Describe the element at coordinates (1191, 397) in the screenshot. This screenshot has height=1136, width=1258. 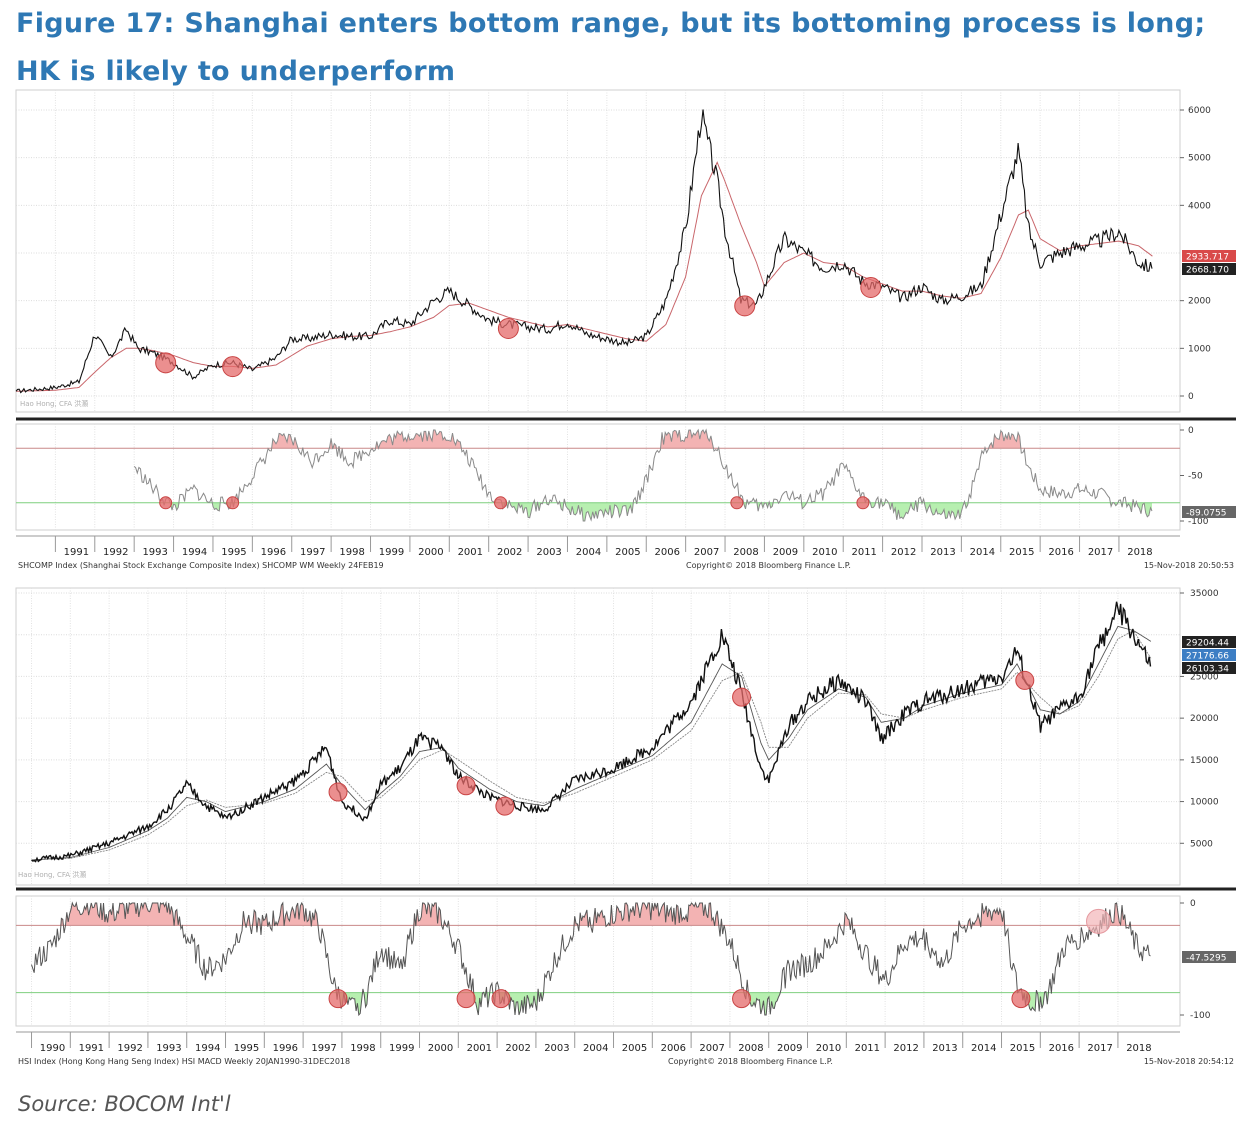
I see `shanghai-price-ytick: 0` at that location.